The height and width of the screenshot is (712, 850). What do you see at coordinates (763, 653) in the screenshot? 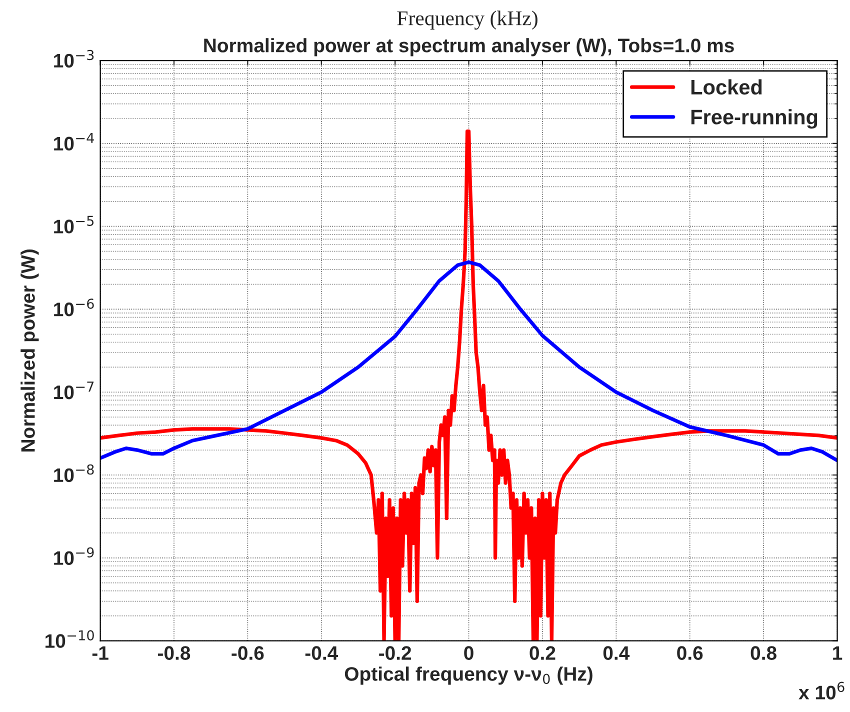
I see `x-tick-label: 0.8` at bounding box center [763, 653].